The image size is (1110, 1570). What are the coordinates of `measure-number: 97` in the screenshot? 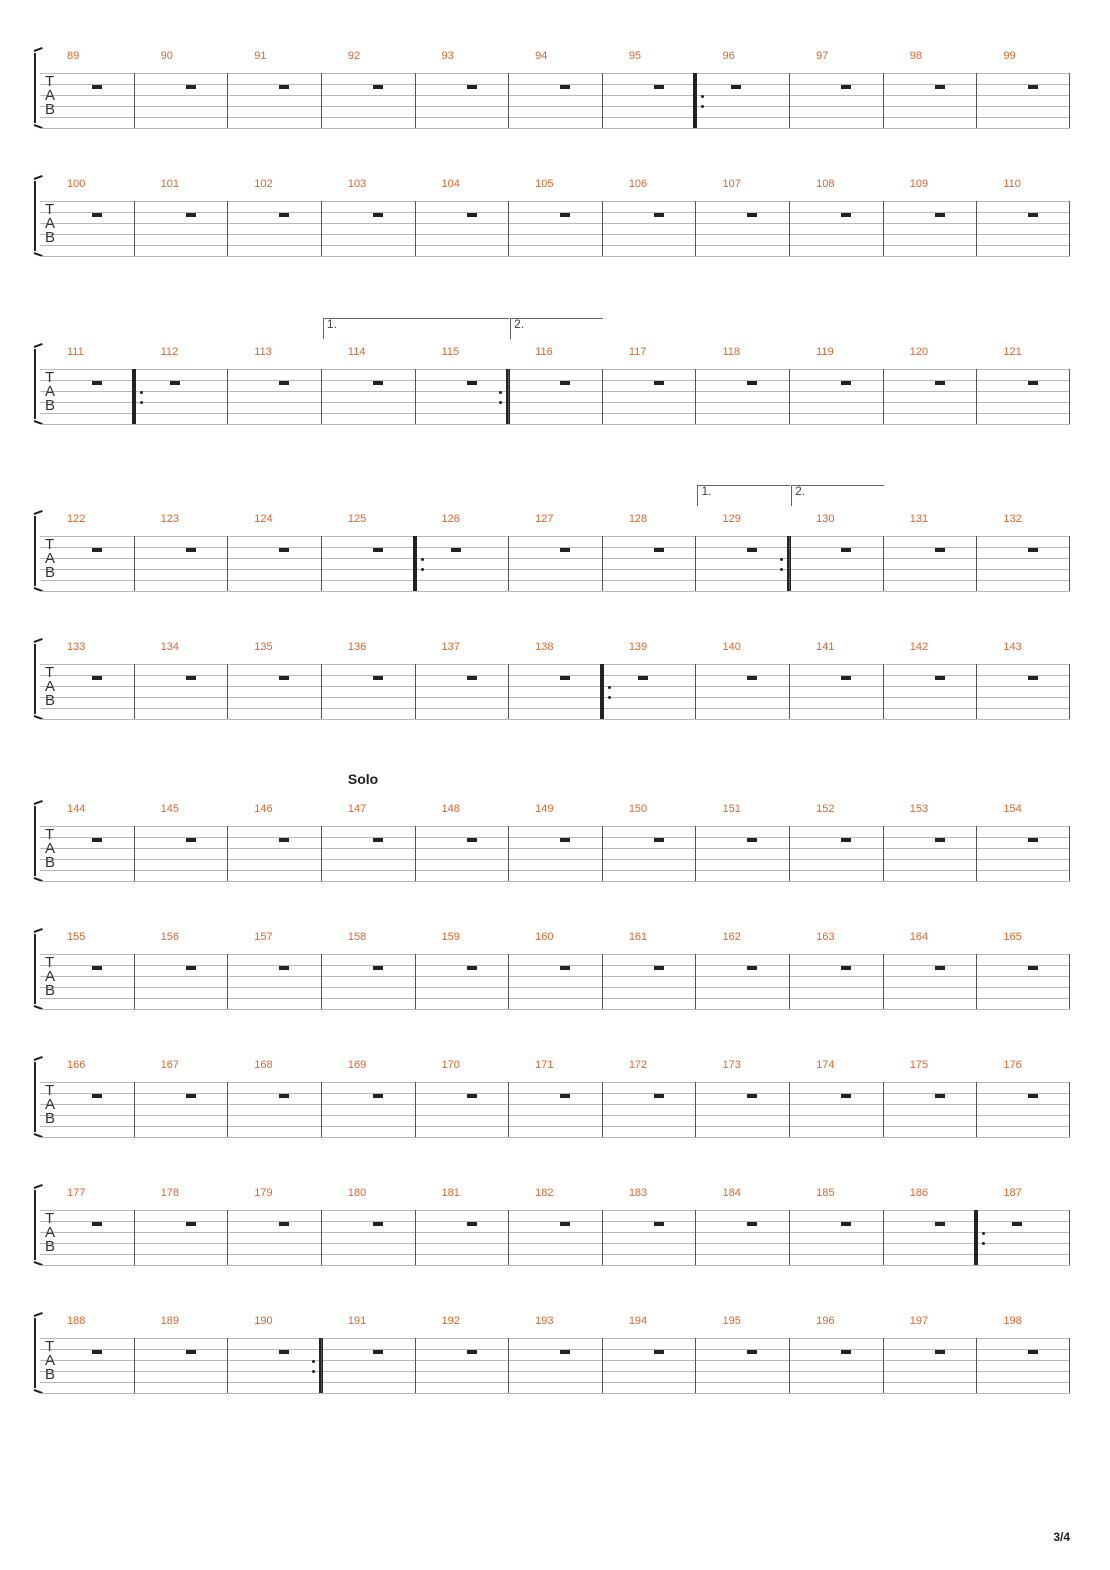 It's located at (822, 56).